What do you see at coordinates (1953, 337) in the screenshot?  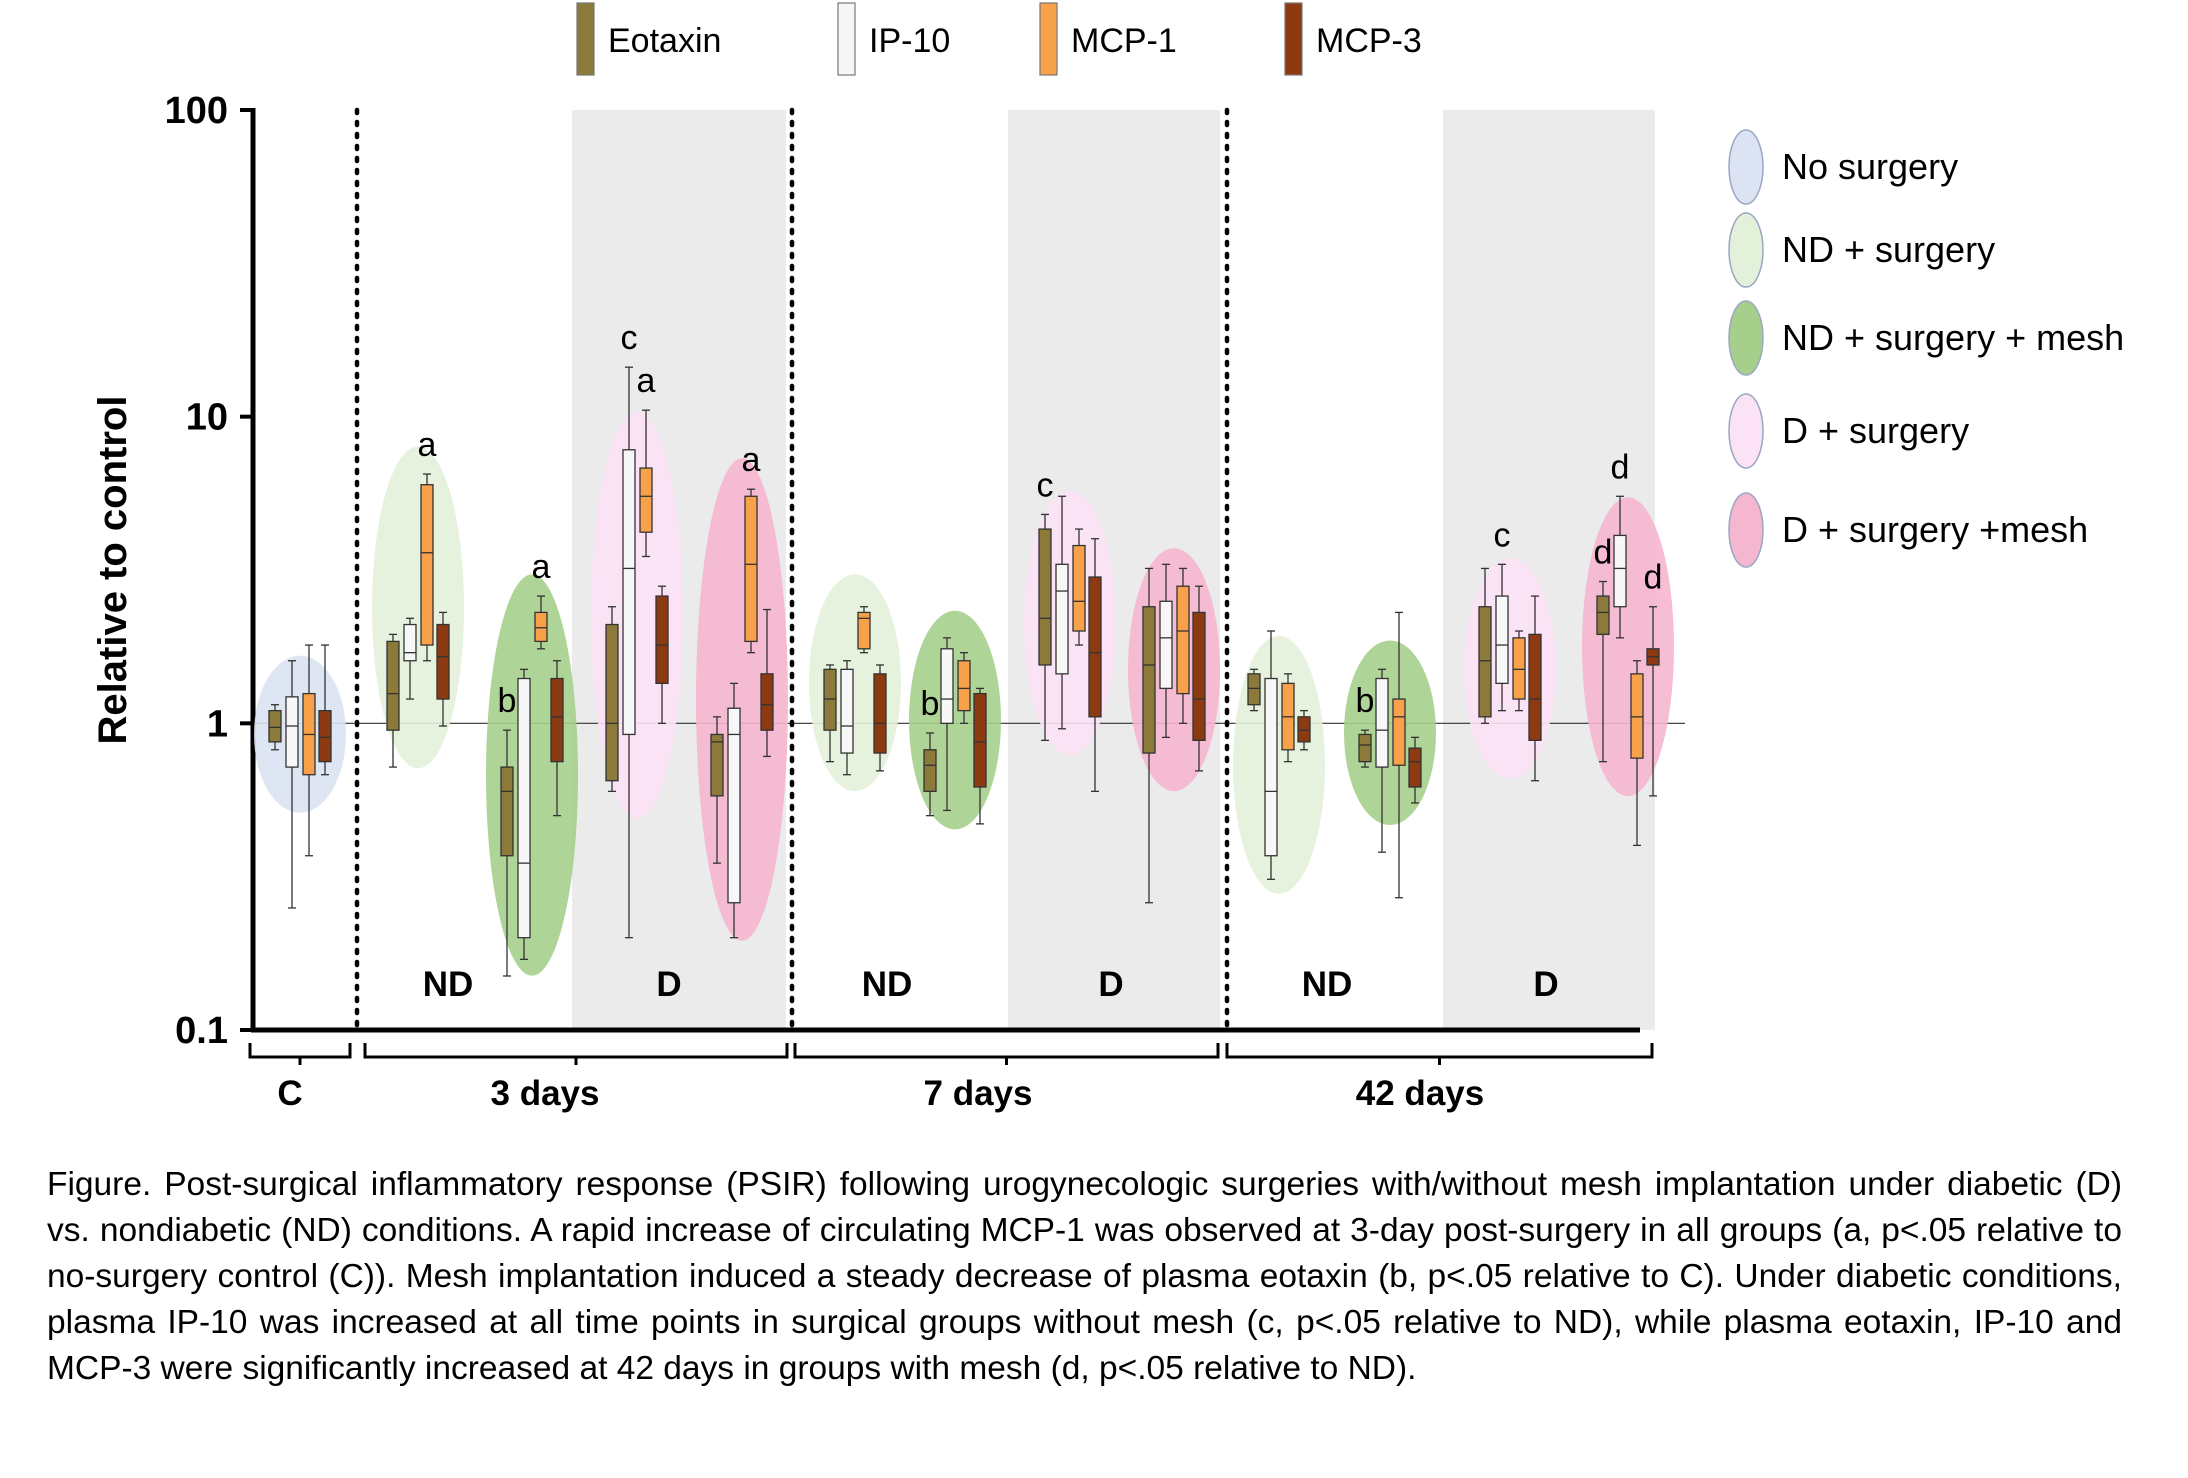 I see `legend-label: ND + surgery + mesh` at bounding box center [1953, 337].